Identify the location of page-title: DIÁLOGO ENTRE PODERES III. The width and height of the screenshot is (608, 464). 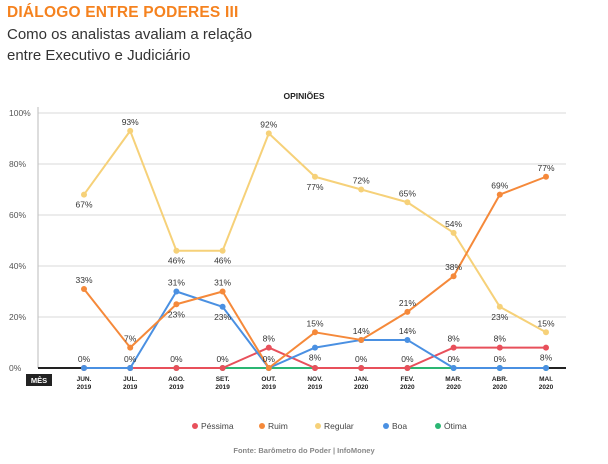
(123, 12).